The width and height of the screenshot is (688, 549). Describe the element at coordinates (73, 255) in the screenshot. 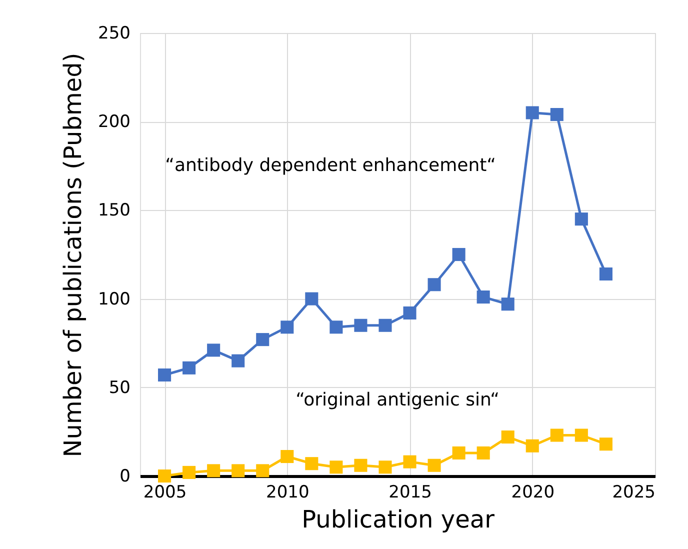

I see `y-axis-title: Number of publications (Pubmed)` at that location.